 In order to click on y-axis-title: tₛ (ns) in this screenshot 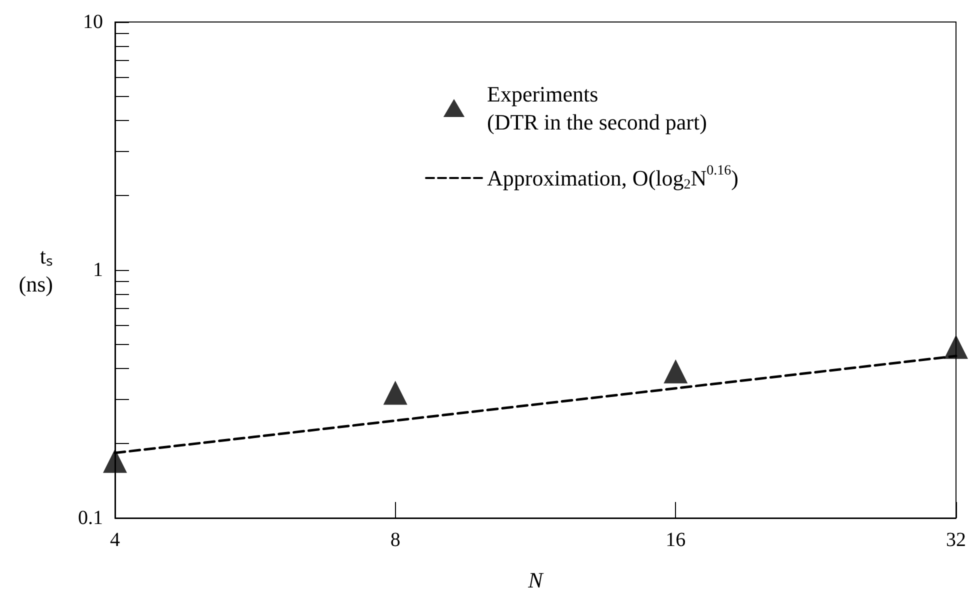, I will do `click(35, 270)`.